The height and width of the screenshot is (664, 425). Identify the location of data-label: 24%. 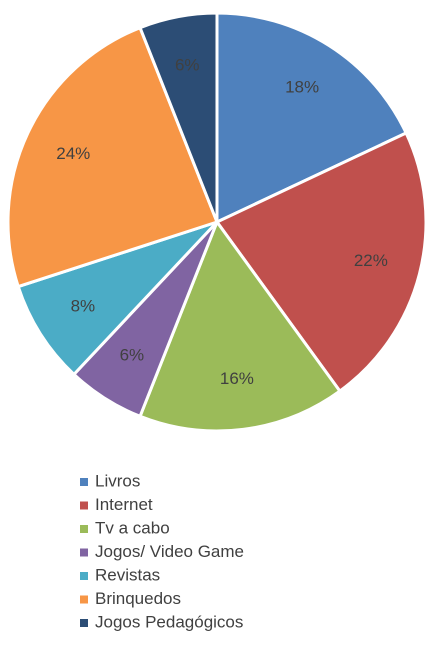
(73, 153).